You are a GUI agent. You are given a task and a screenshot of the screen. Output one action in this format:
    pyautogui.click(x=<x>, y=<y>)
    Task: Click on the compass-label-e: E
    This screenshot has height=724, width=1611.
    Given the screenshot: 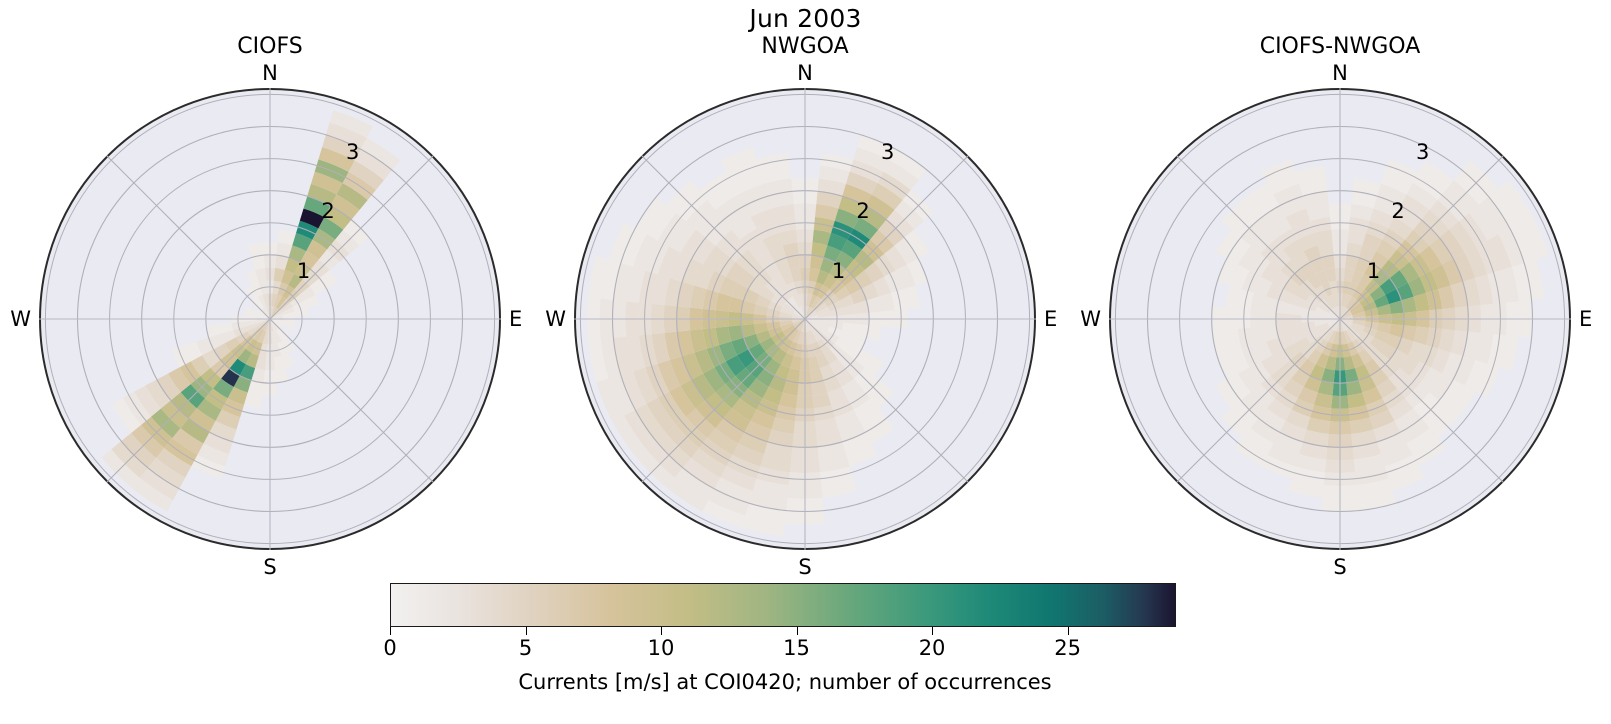 What is the action you would take?
    pyautogui.click(x=1586, y=319)
    